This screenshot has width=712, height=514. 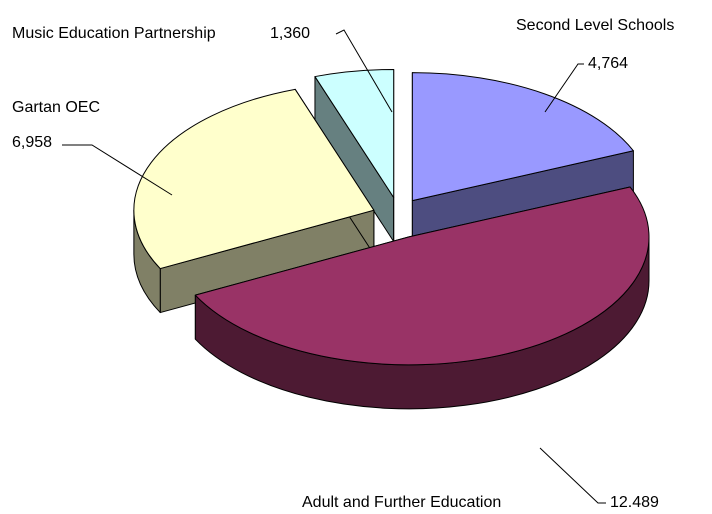 What do you see at coordinates (290, 33) in the screenshot?
I see `value-label: 1,360` at bounding box center [290, 33].